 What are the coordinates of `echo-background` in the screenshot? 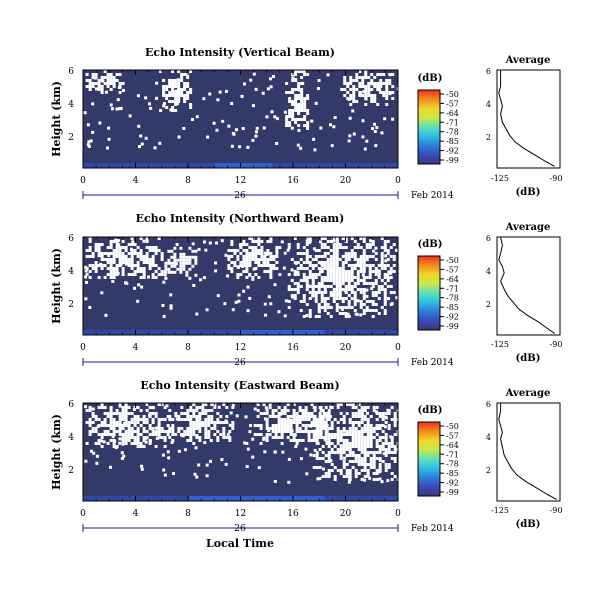 It's located at (240, 119).